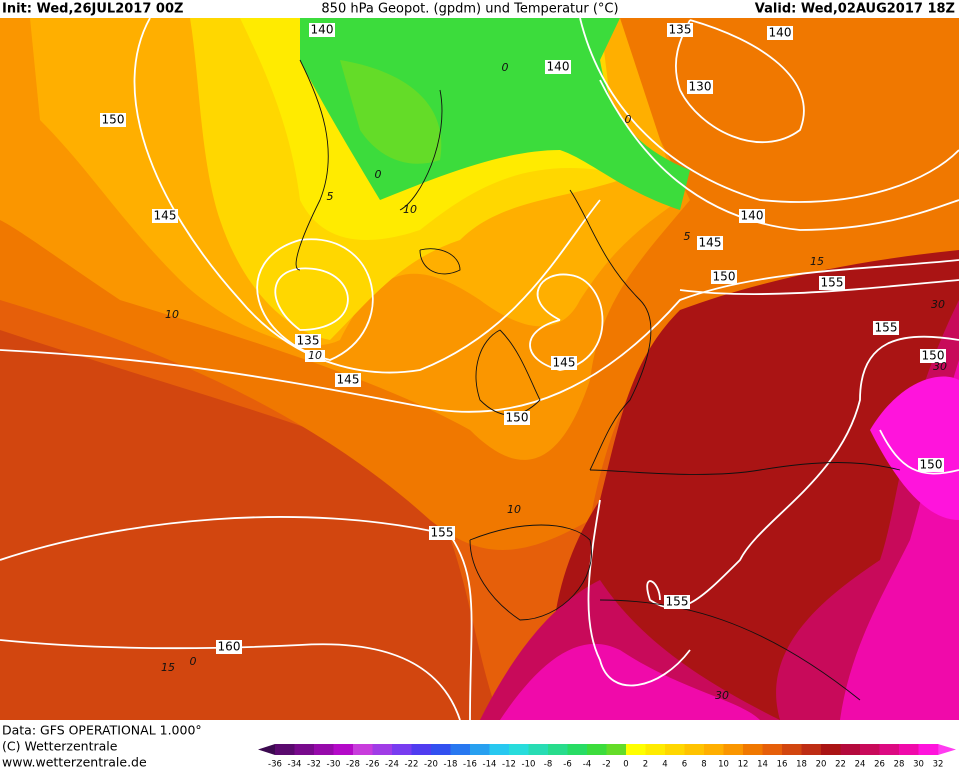  I want to click on temperature-label: 30, so click(938, 304).